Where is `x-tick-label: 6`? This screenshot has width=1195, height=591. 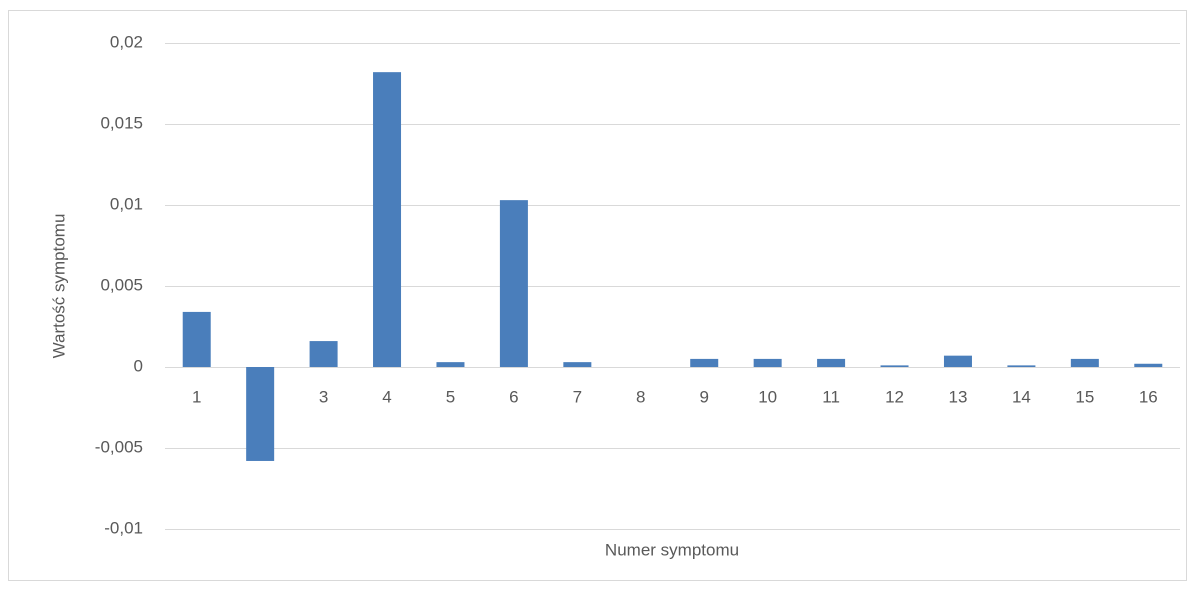
x-tick-label: 6 is located at coordinates (513, 396).